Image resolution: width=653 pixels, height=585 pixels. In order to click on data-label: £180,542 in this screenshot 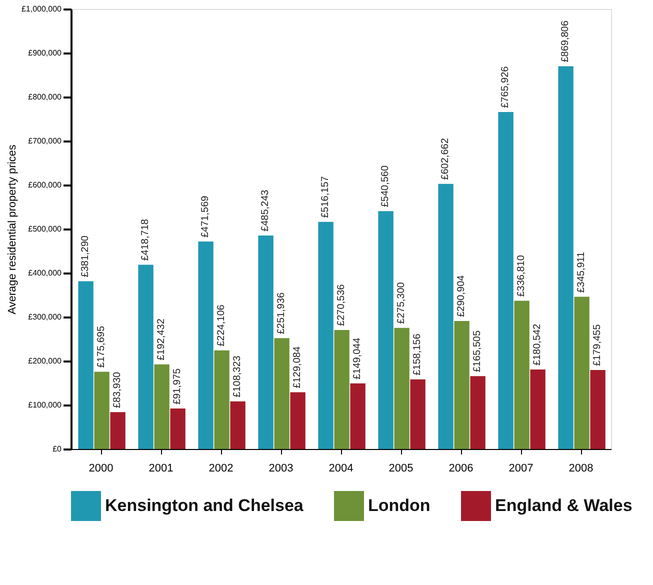, I will do `click(537, 344)`.